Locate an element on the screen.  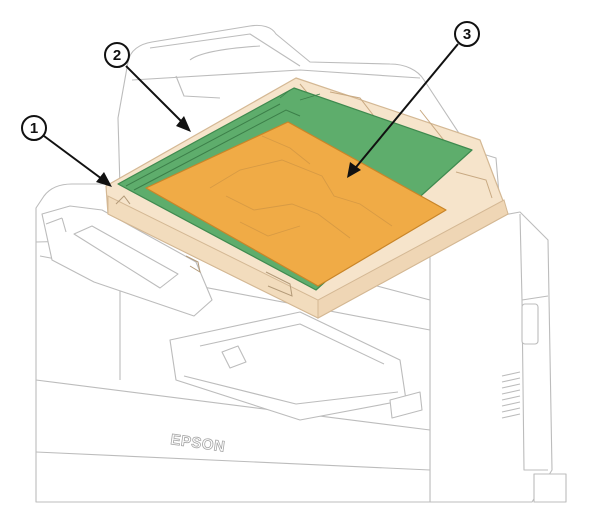
callout-3: 3 is located at coordinates (413, 99).